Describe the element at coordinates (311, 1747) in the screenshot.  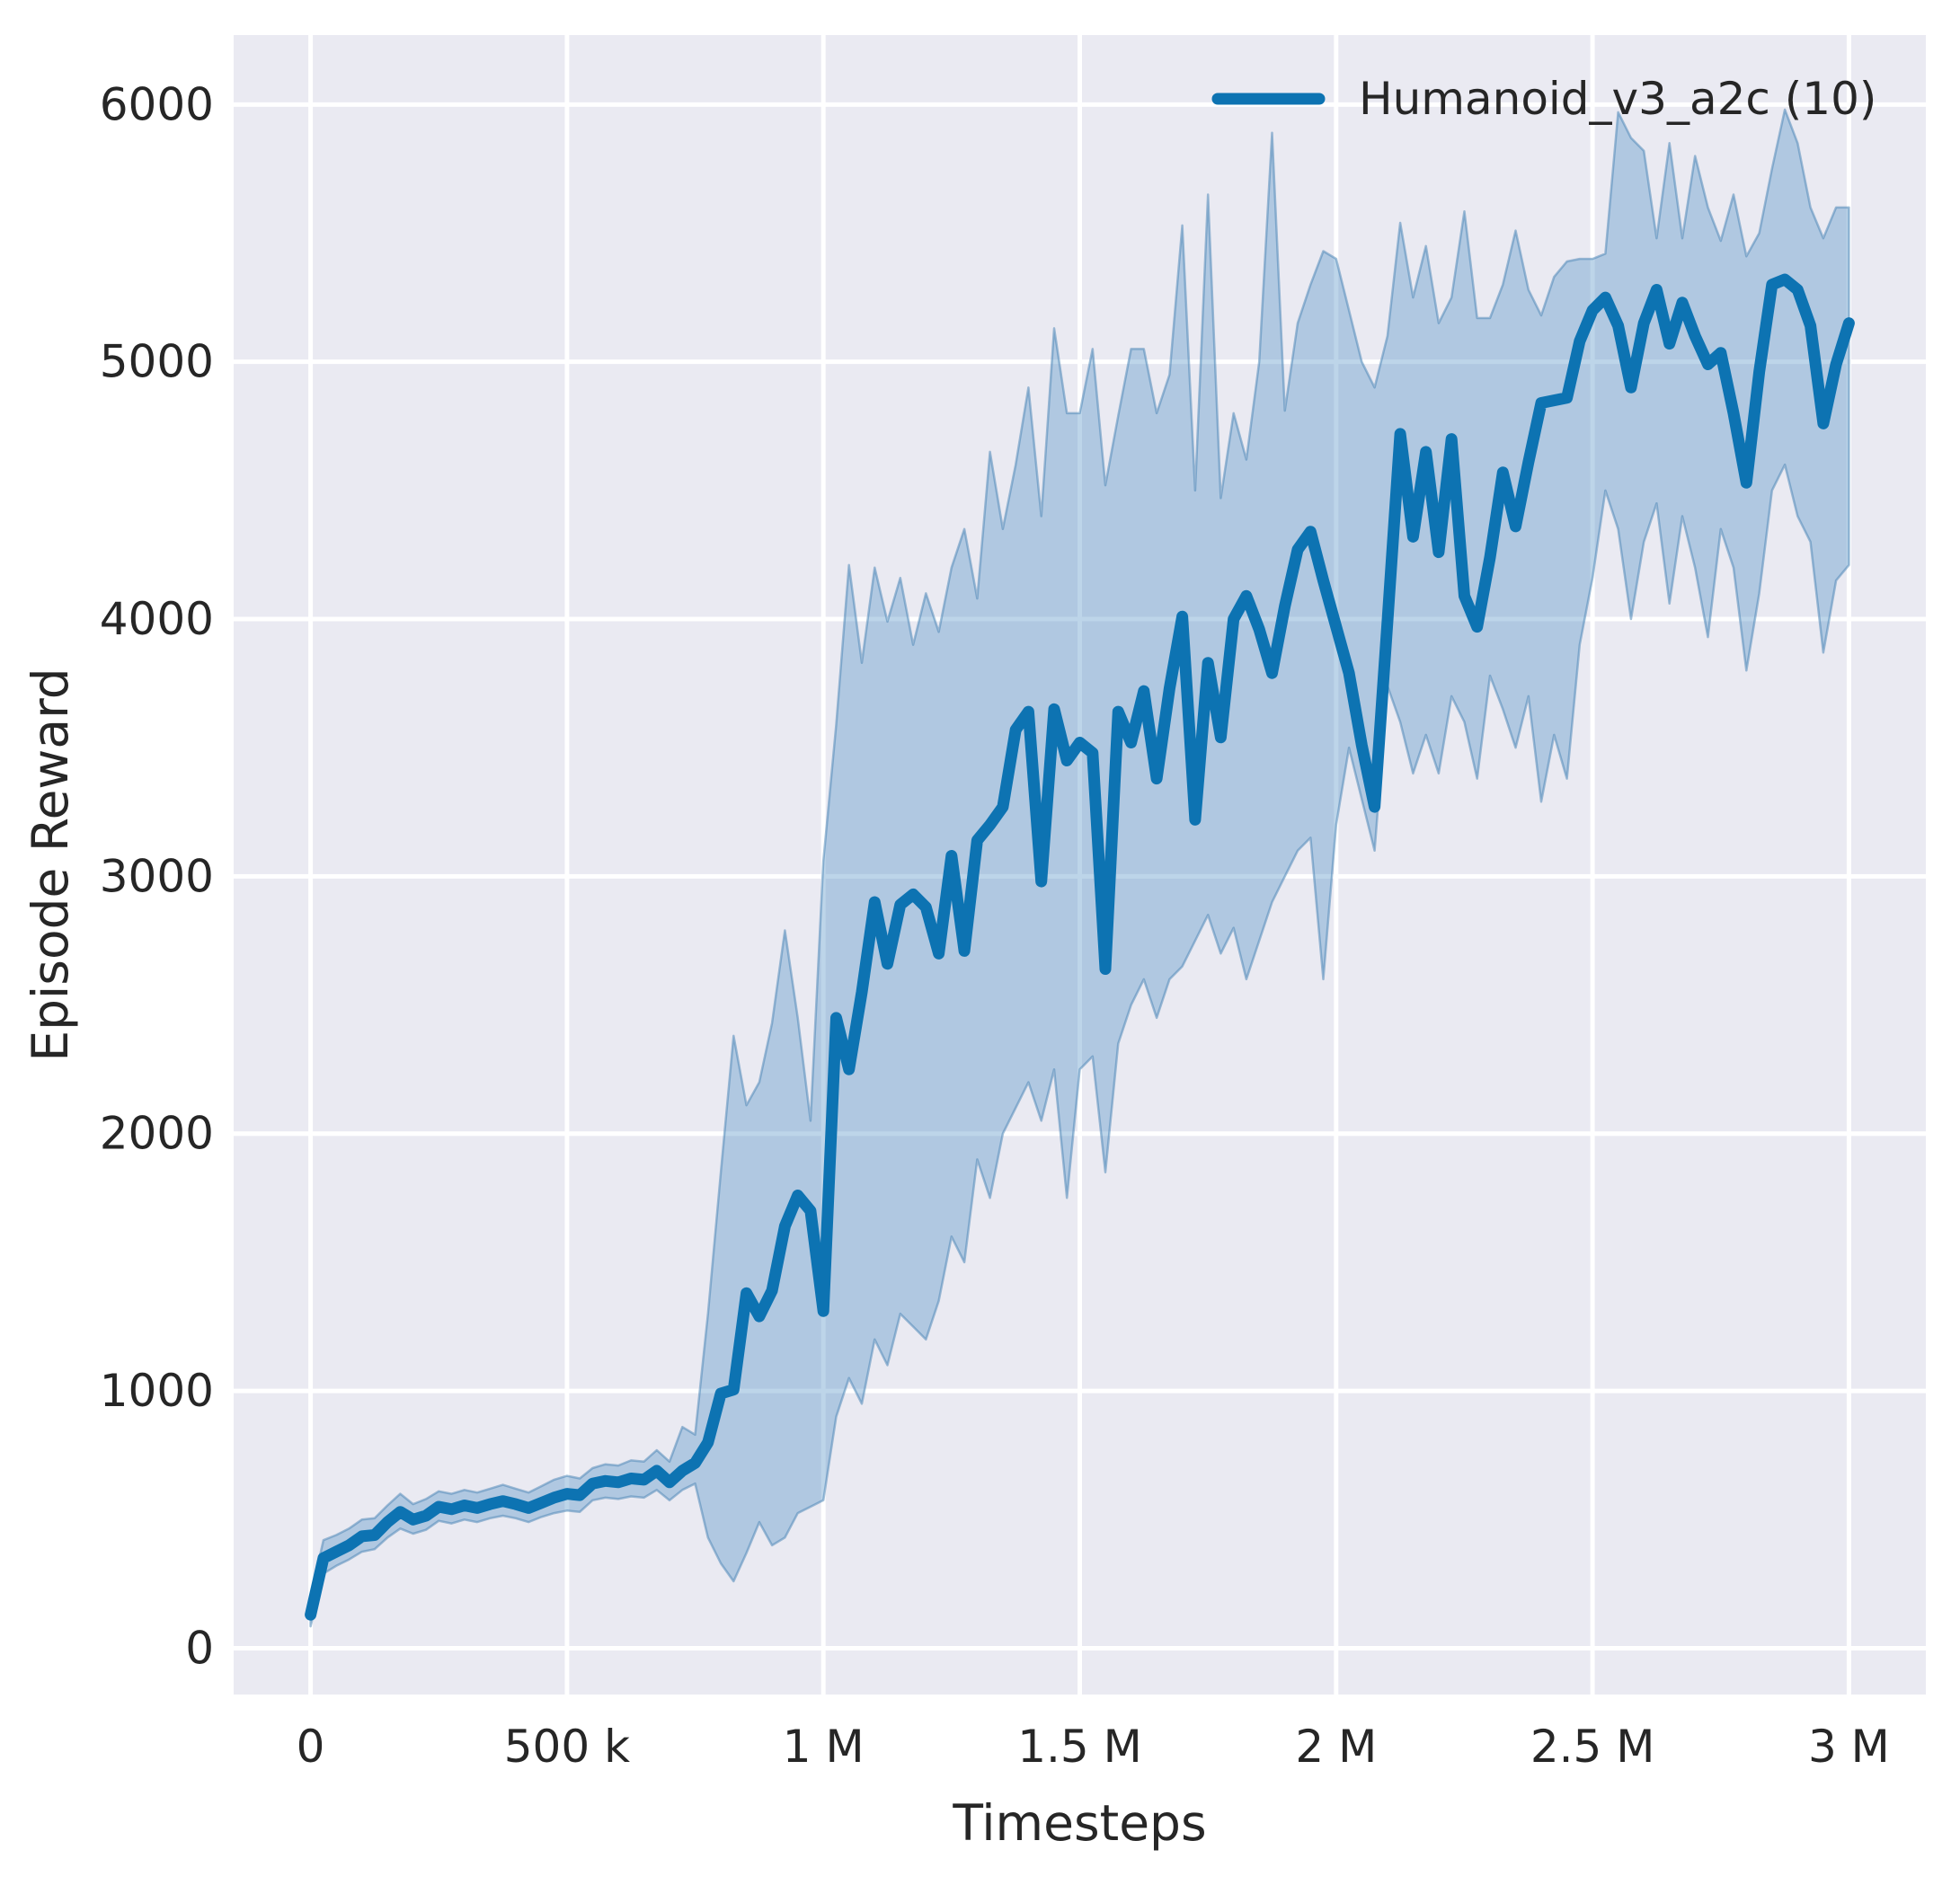
I see `x-tick-label: 0` at that location.